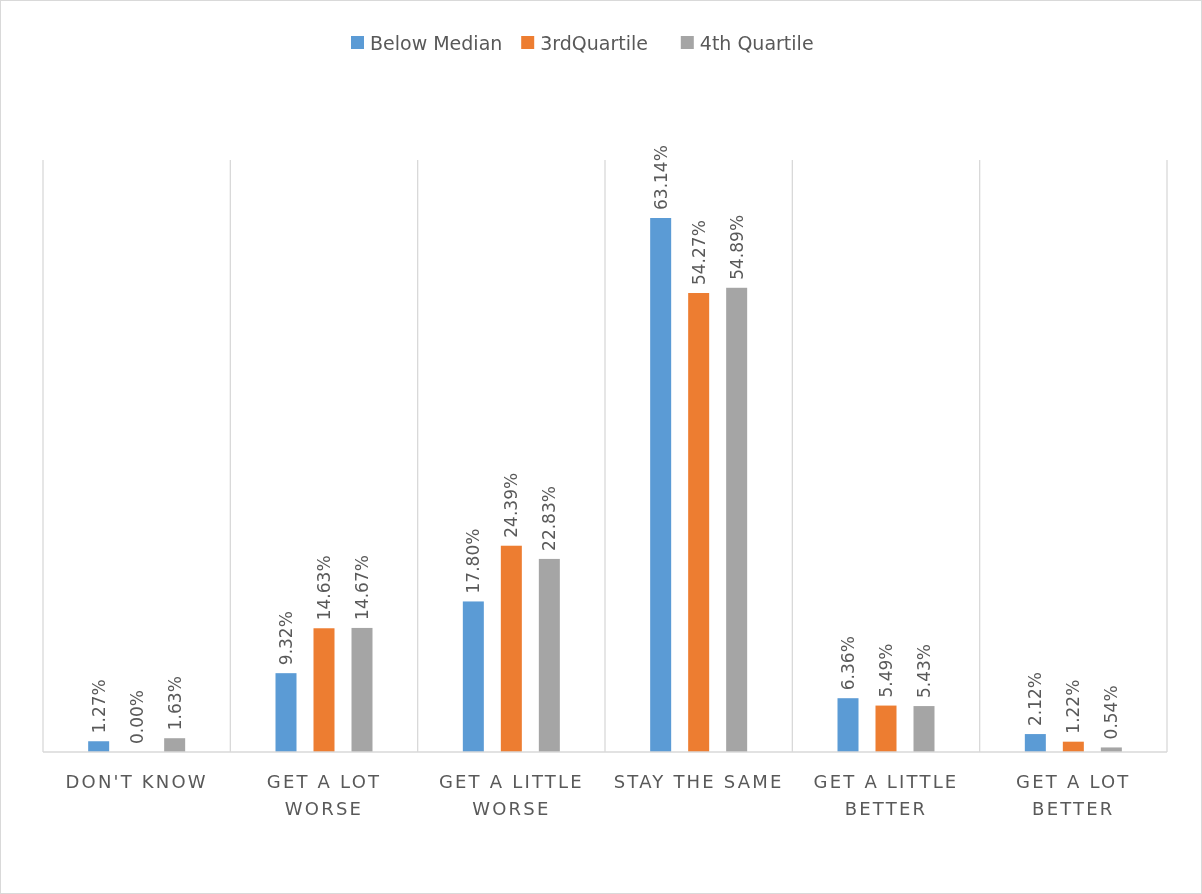 This screenshot has height=894, width=1202. Describe the element at coordinates (756, 43) in the screenshot. I see `legend-label: 4th Quartile` at that location.